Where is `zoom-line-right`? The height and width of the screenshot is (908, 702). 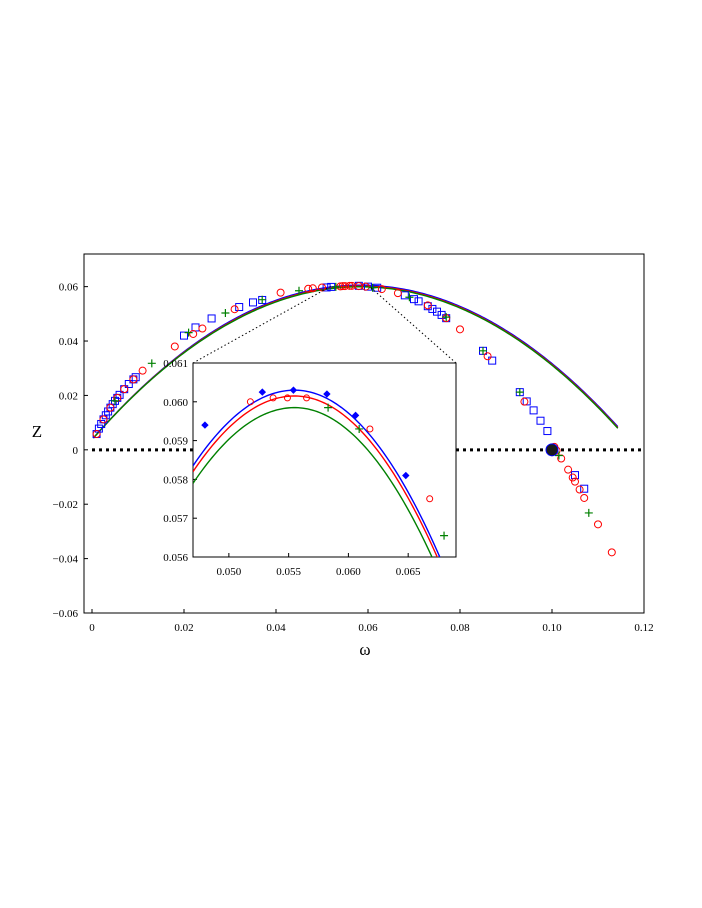
zoom-line-right is located at coordinates (413, 325).